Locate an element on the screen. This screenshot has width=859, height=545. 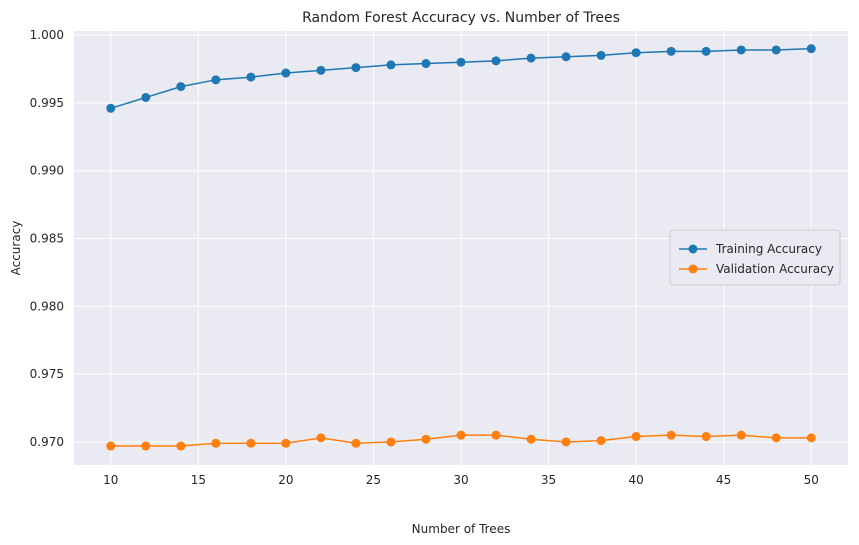
x-axis-title: Number of Trees is located at coordinates (461, 529).